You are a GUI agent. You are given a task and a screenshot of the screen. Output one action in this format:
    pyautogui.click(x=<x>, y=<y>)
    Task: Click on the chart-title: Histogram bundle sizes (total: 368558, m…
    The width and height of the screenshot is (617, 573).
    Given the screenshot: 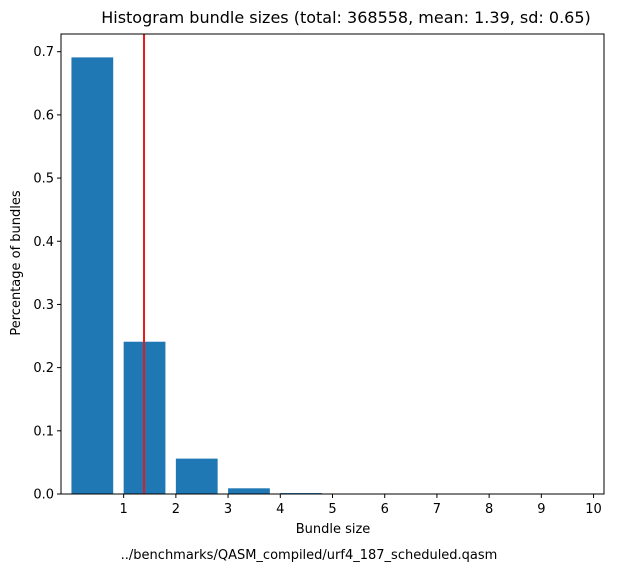 What is the action you would take?
    pyautogui.click(x=346, y=17)
    